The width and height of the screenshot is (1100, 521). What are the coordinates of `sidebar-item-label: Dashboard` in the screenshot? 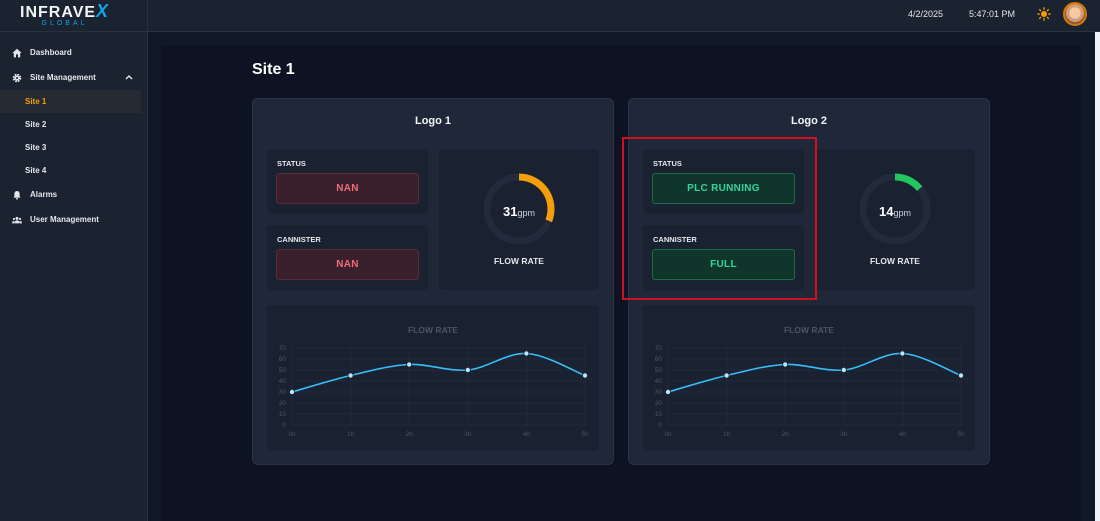 It's located at (51, 52).